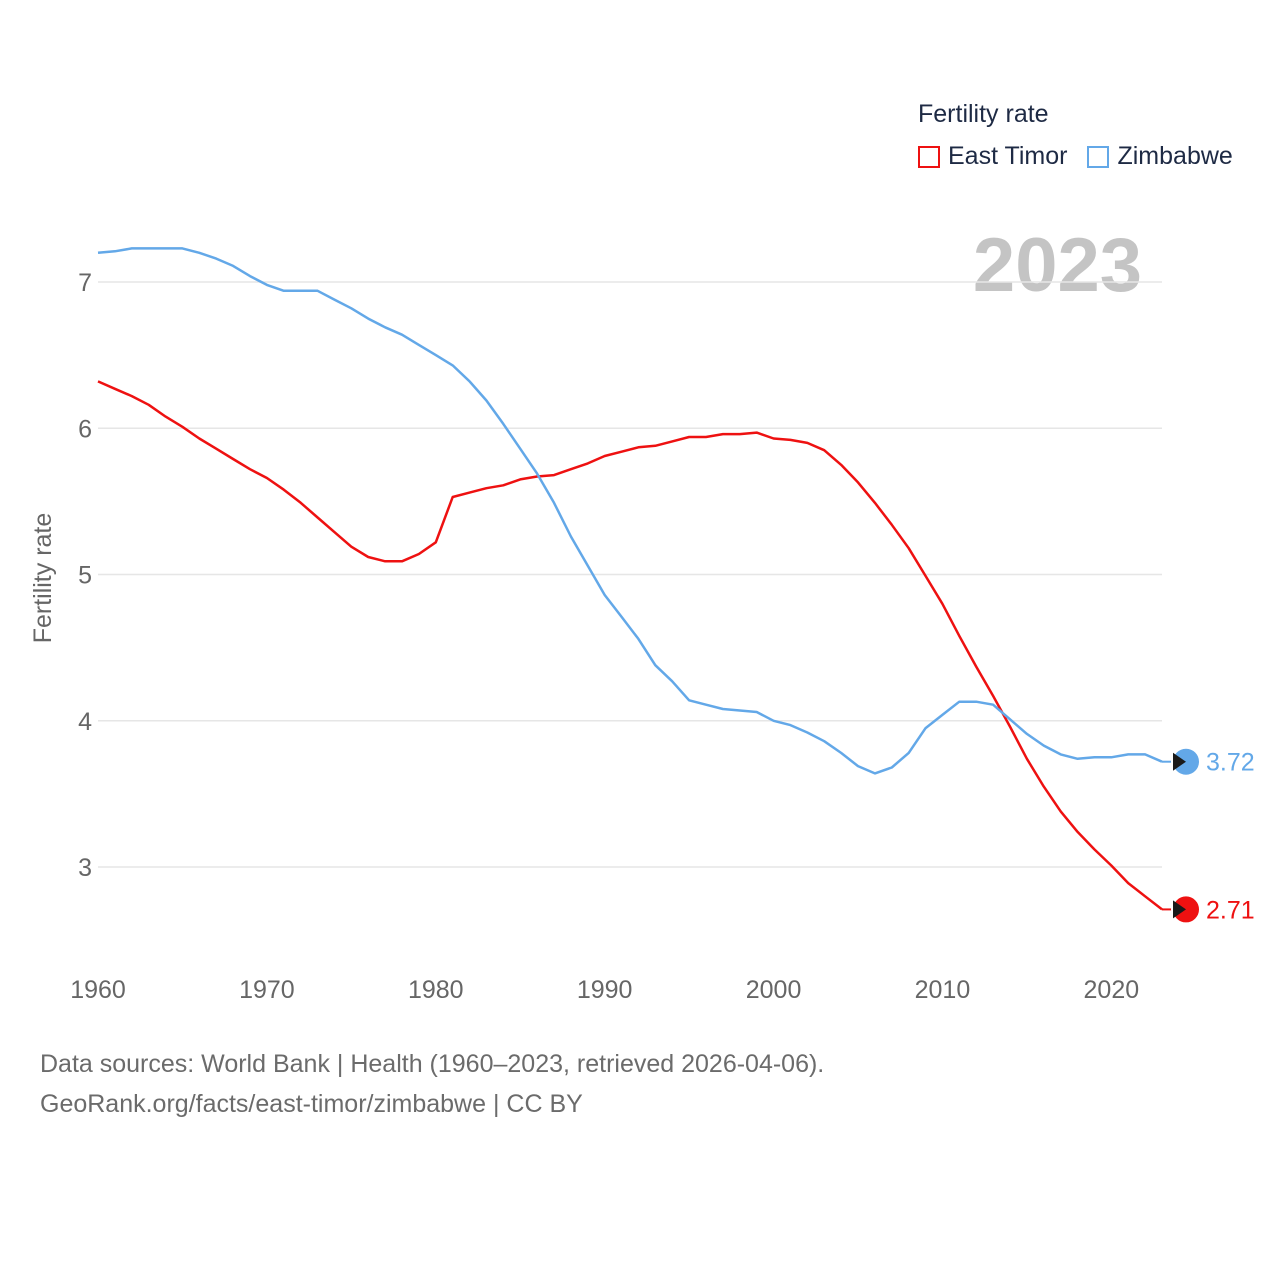 The width and height of the screenshot is (1280, 1280). I want to click on legend: East Timor Zimbabwe, so click(1085, 156).